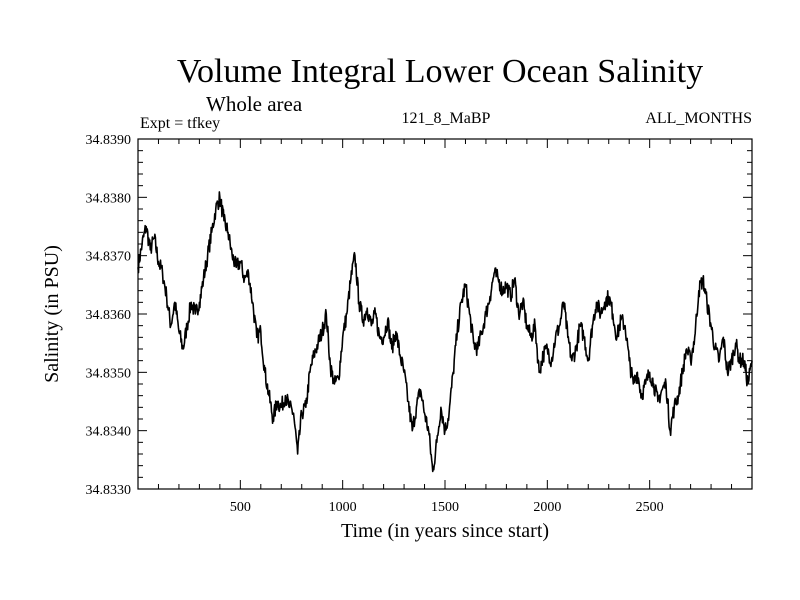 This screenshot has height=600, width=800. Describe the element at coordinates (698, 118) in the screenshot. I see `annotation-right: ALL_MONTHS` at that location.